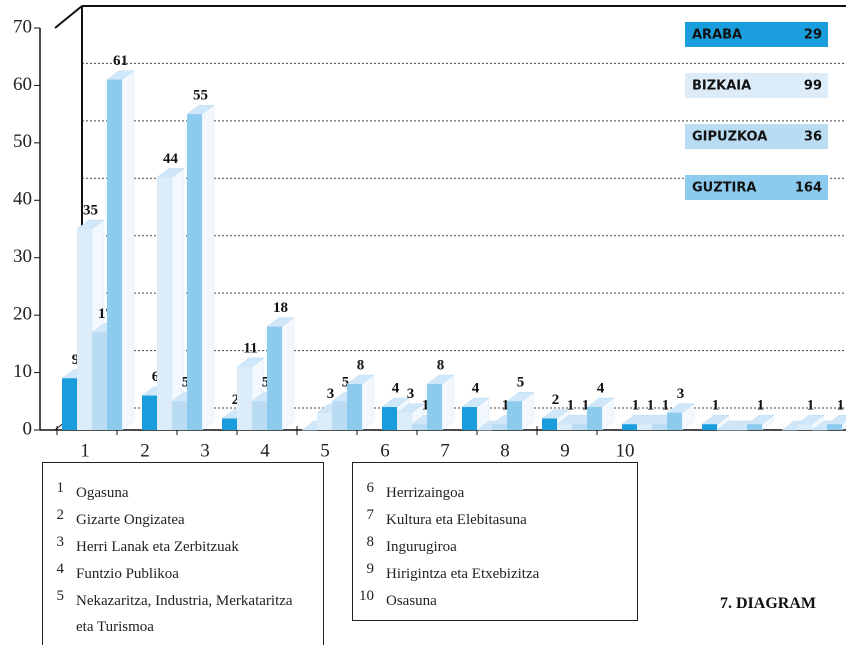  What do you see at coordinates (813, 86) in the screenshot?
I see `legend-value: 99` at bounding box center [813, 86].